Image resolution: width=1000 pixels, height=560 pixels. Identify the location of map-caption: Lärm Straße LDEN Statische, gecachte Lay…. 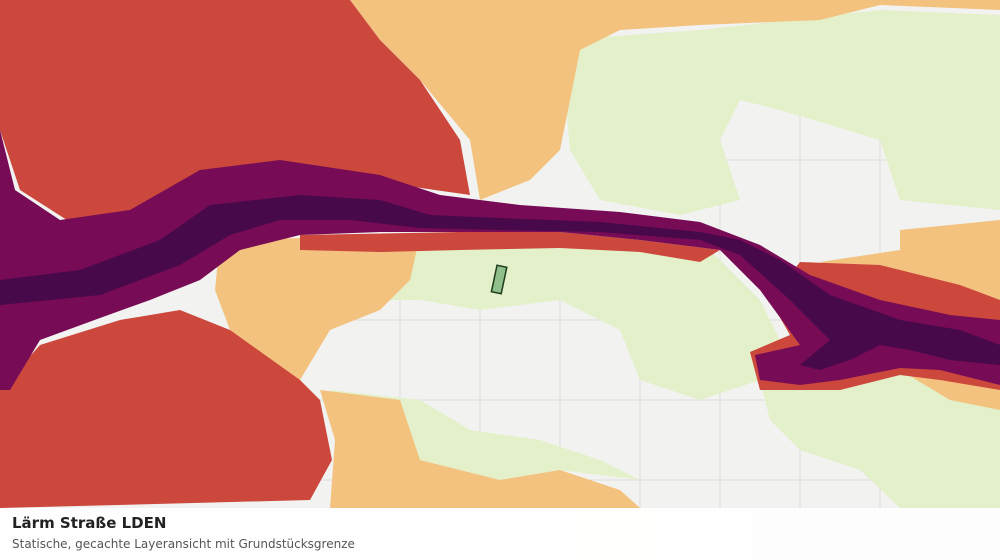
(500, 534).